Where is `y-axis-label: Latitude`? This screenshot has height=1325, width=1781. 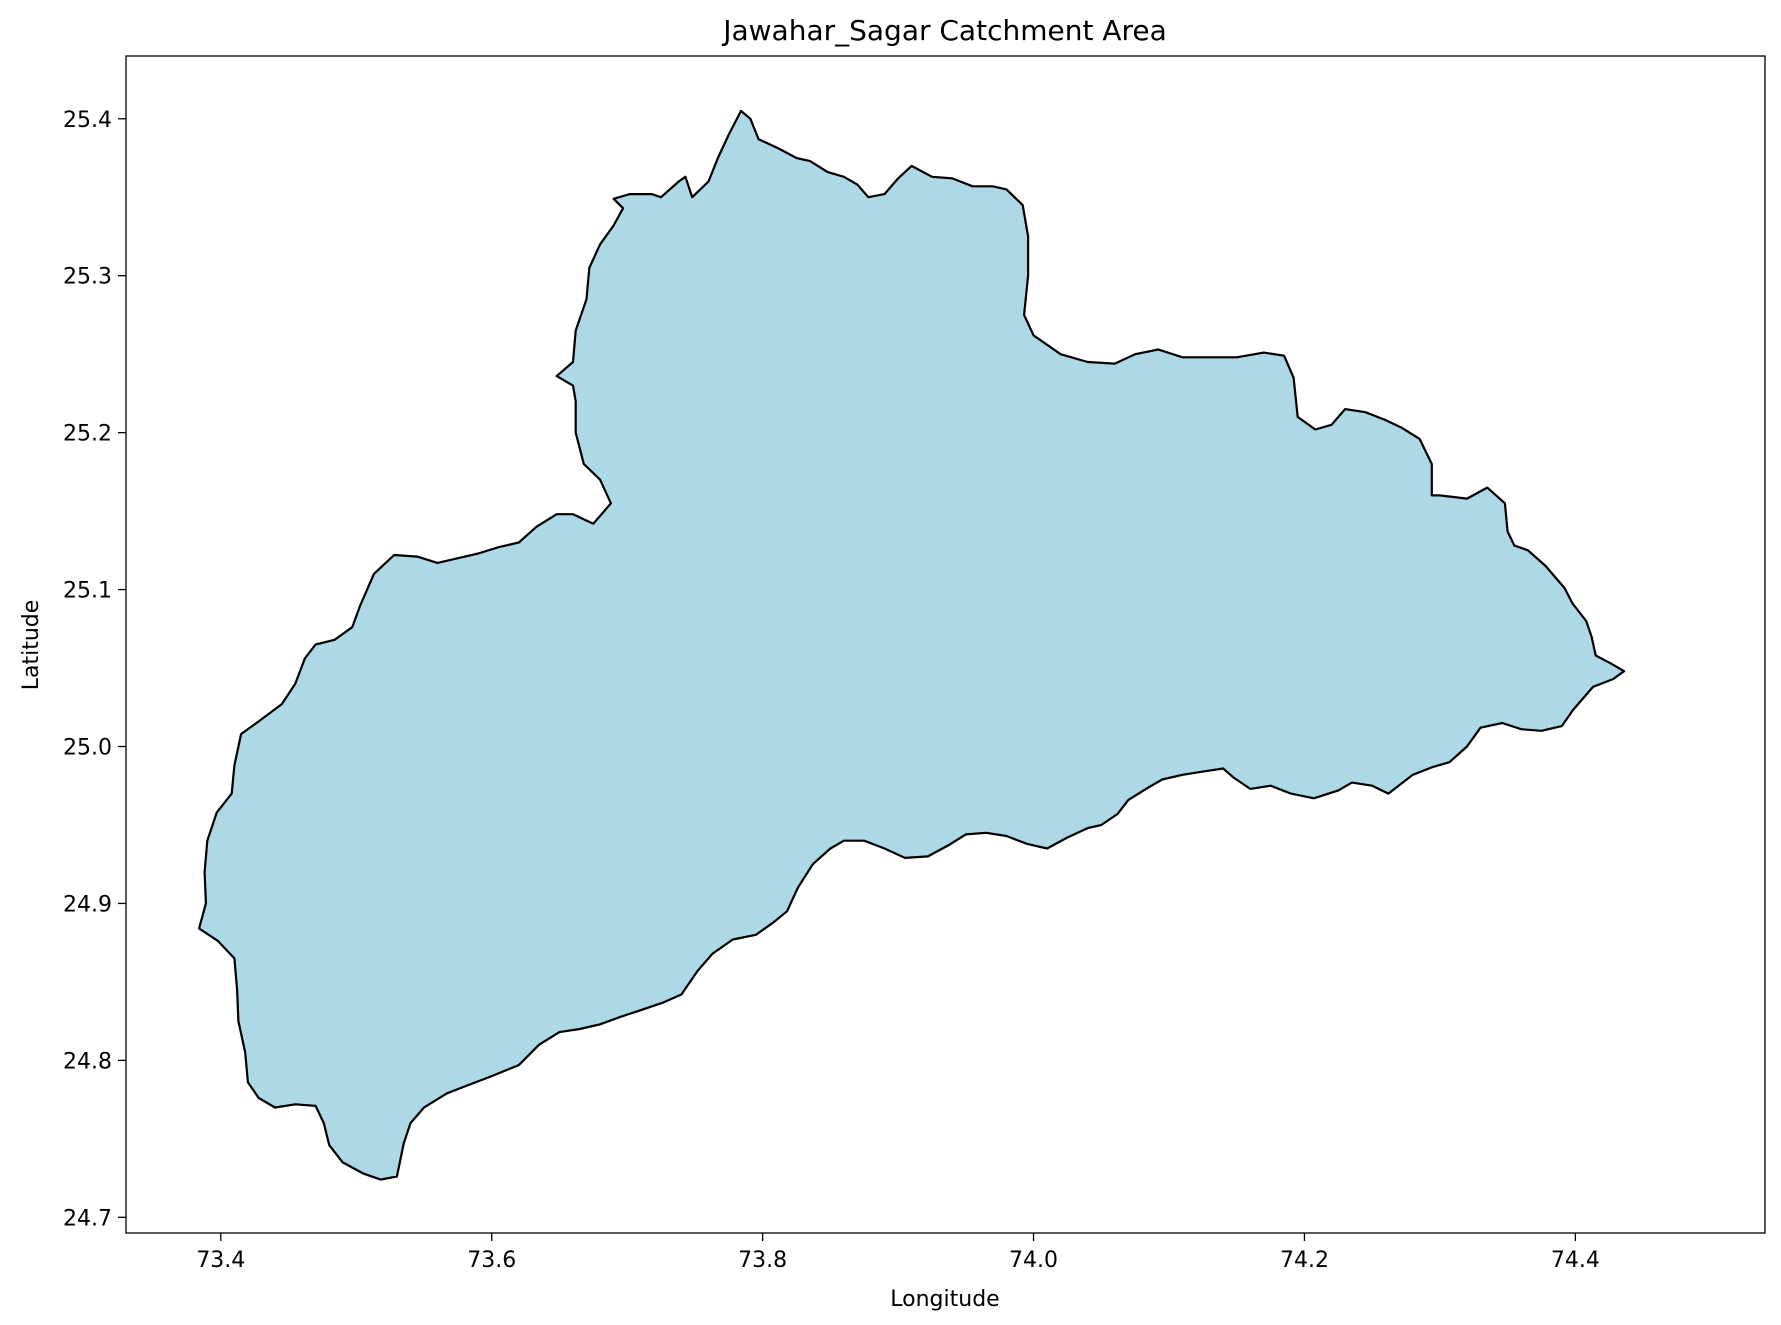
y-axis-label: Latitude is located at coordinates (31, 645).